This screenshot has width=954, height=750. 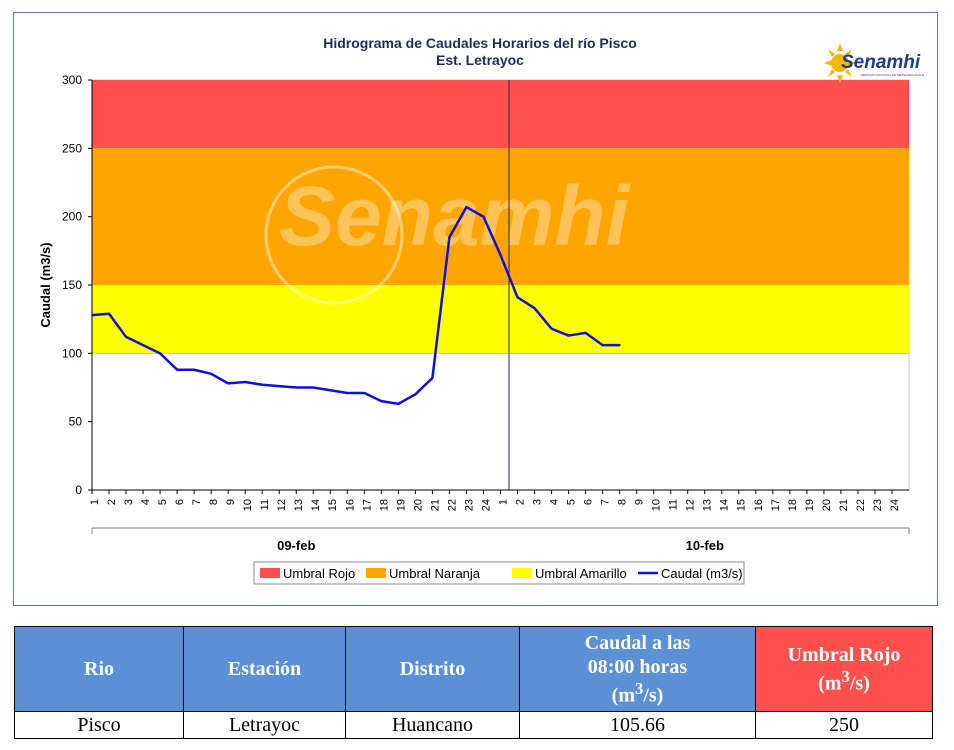 What do you see at coordinates (639, 688) in the screenshot?
I see `header-caudal-unit-sup: 3` at bounding box center [639, 688].